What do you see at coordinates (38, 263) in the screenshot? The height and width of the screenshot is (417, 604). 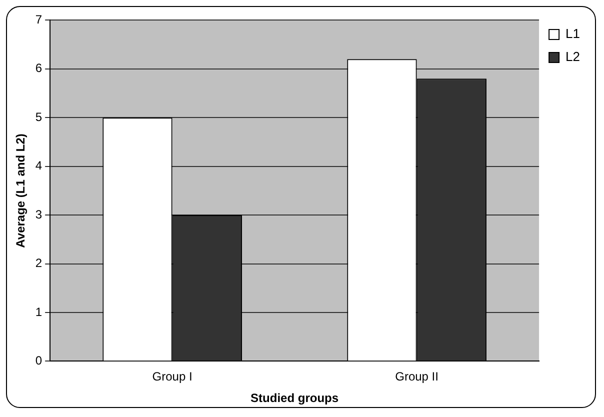 I see `y-tick-label: 2` at bounding box center [38, 263].